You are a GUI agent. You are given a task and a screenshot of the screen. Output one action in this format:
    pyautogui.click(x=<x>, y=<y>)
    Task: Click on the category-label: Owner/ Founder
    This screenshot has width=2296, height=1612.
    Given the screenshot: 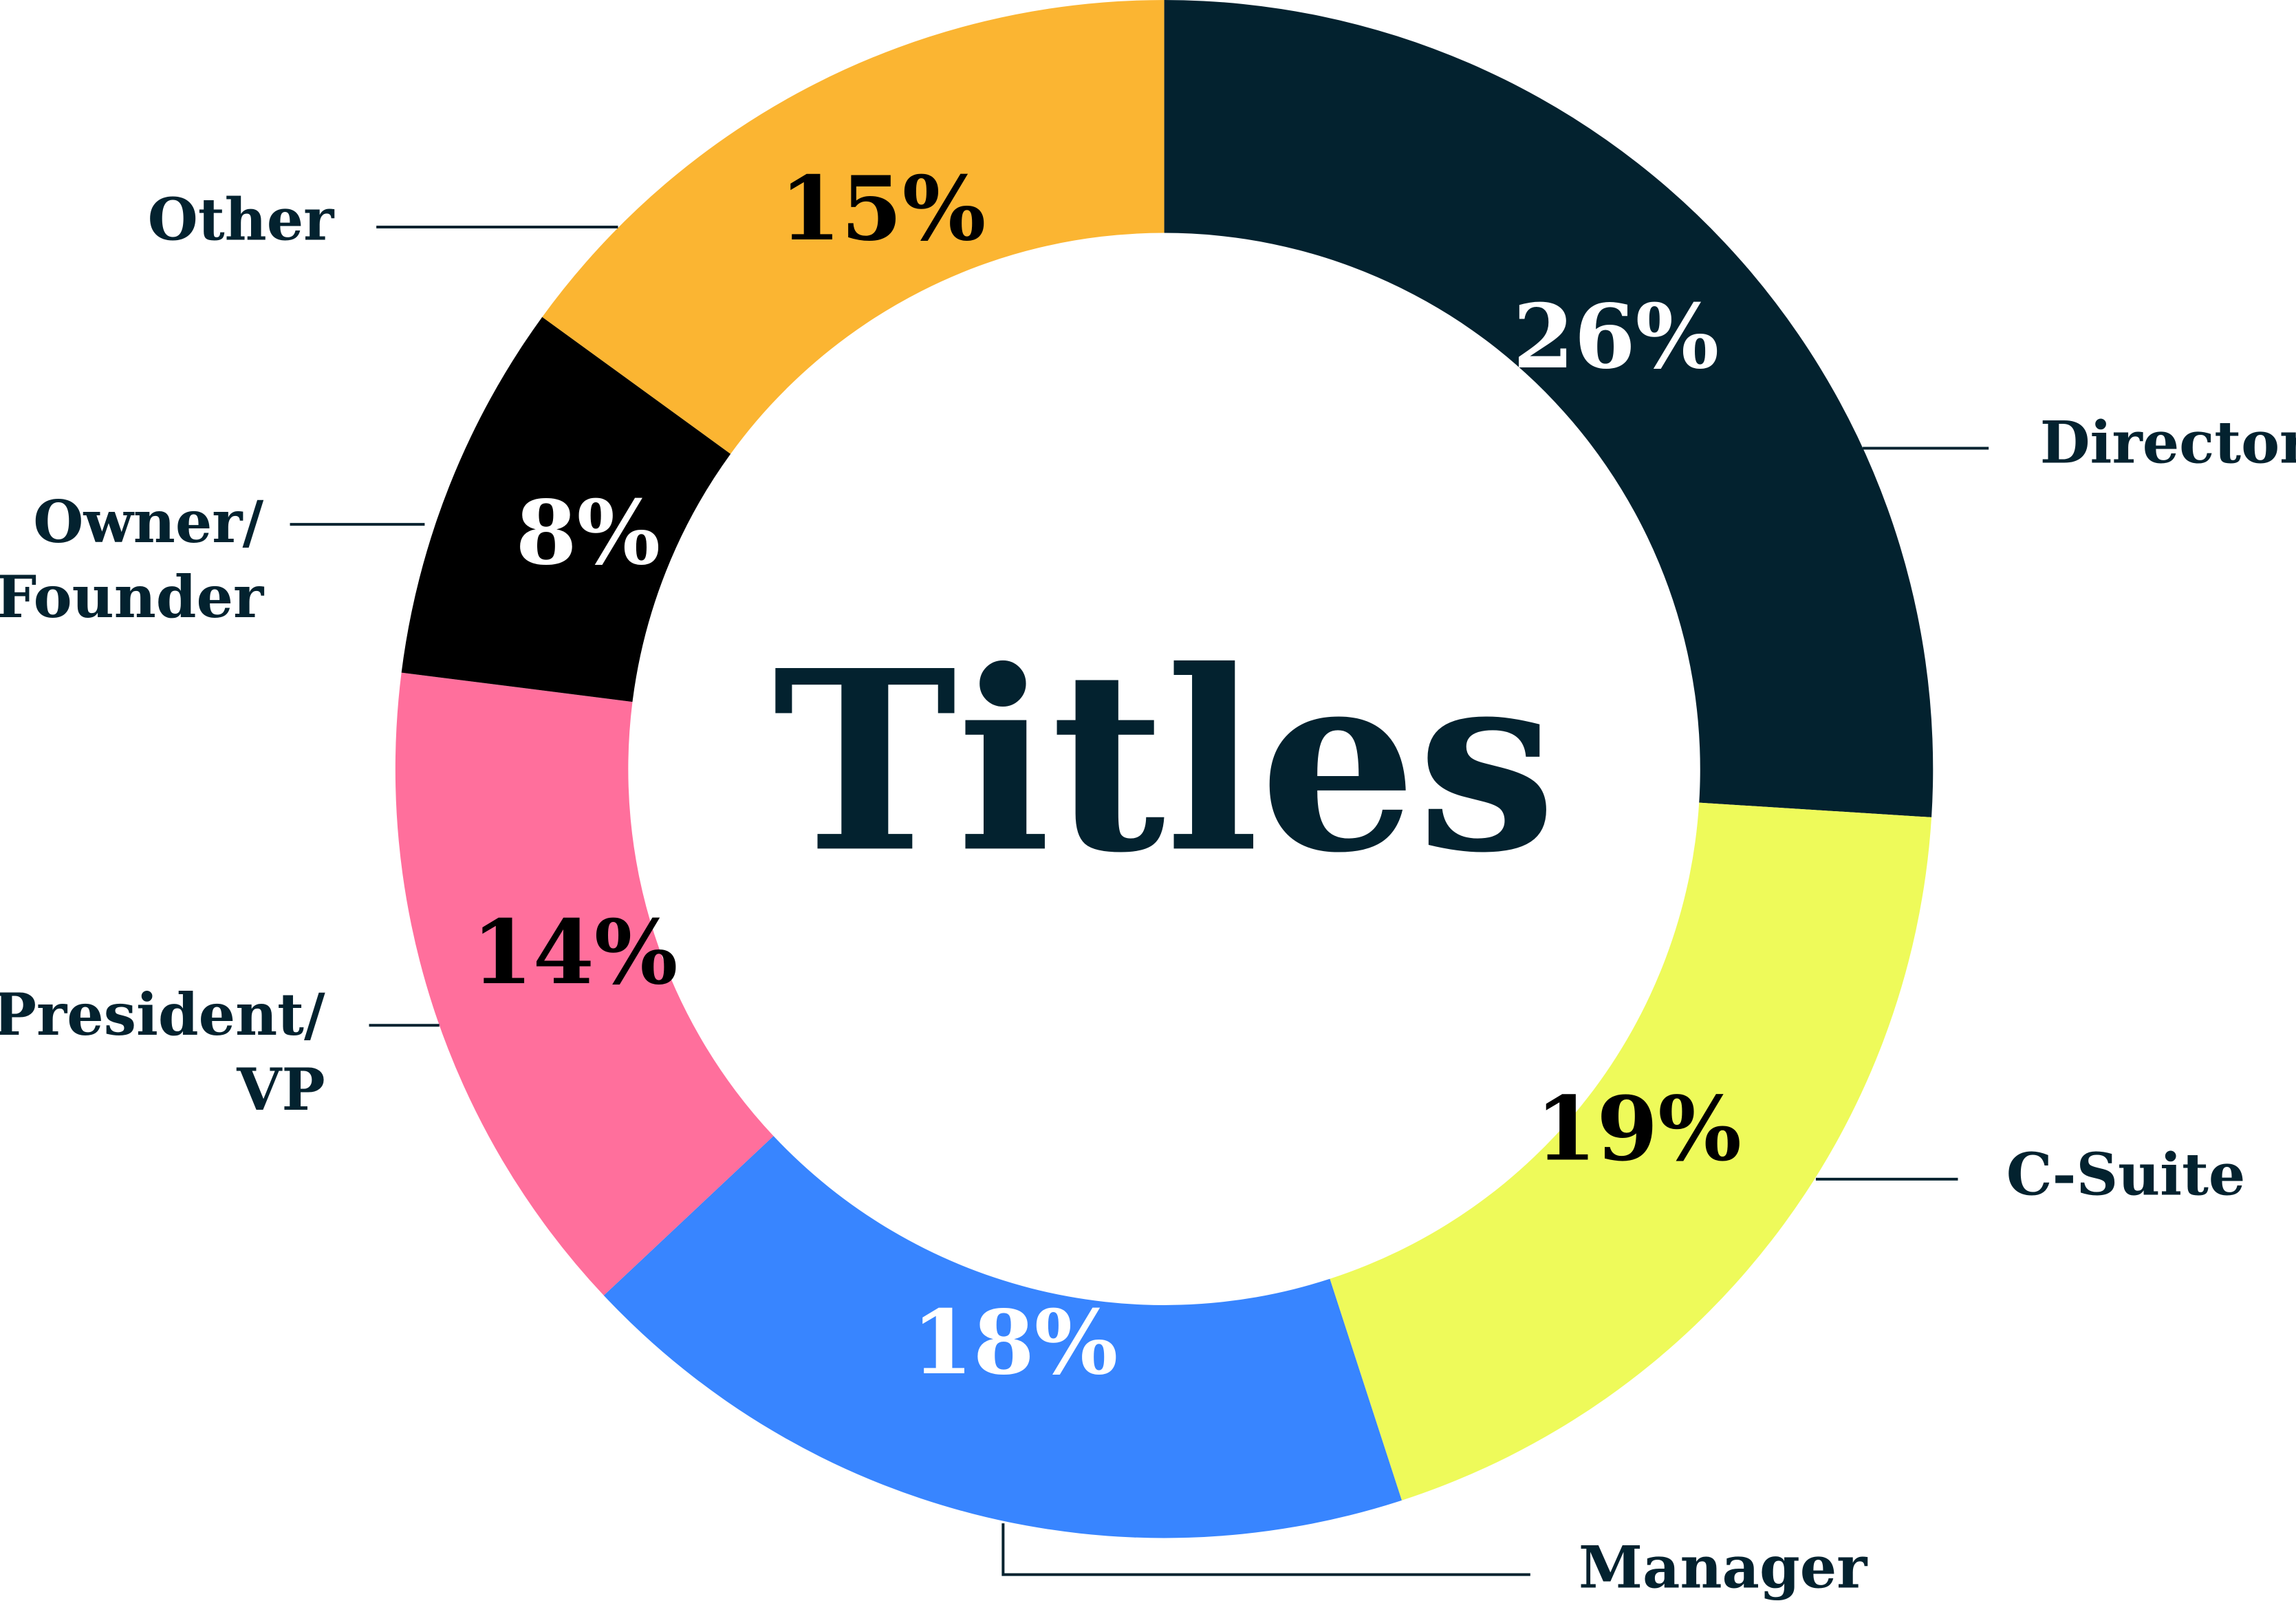 What is the action you would take?
    pyautogui.click(x=132, y=560)
    